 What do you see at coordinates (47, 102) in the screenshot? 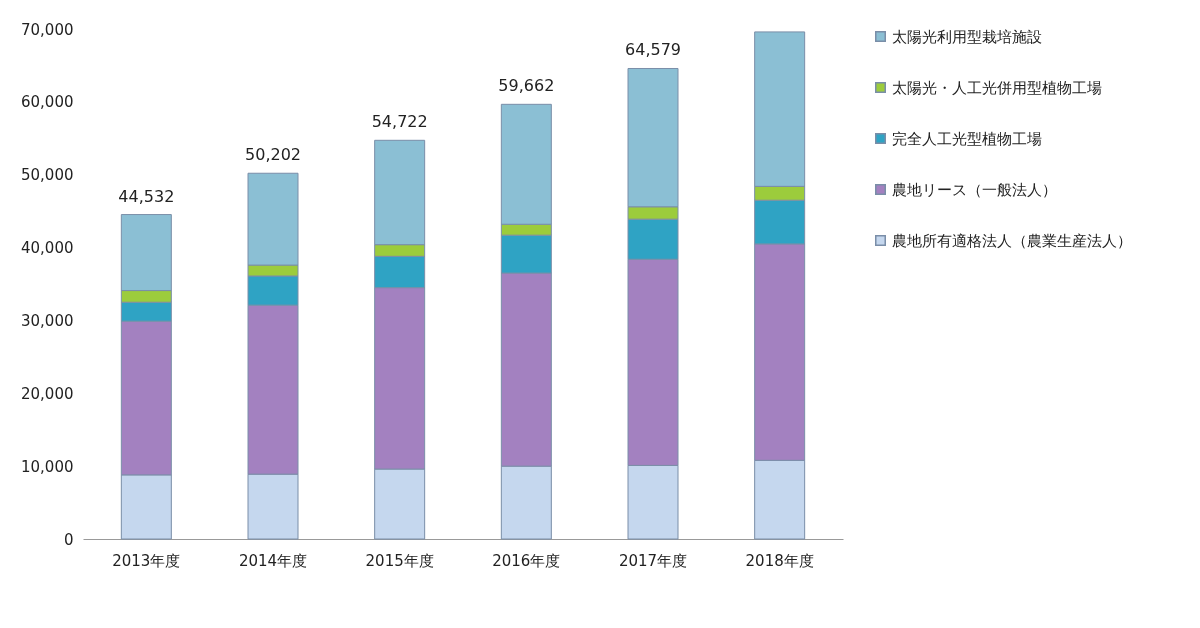
I see `y-tick-label: 60,000` at bounding box center [47, 102].